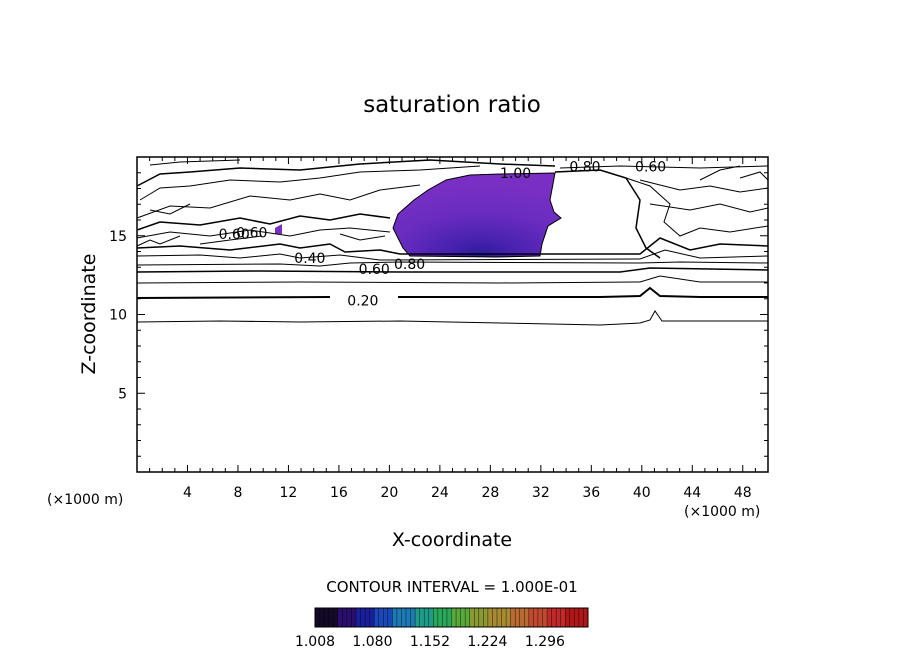  Describe the element at coordinates (477, 215) in the screenshot. I see `supersaturation-region` at that location.